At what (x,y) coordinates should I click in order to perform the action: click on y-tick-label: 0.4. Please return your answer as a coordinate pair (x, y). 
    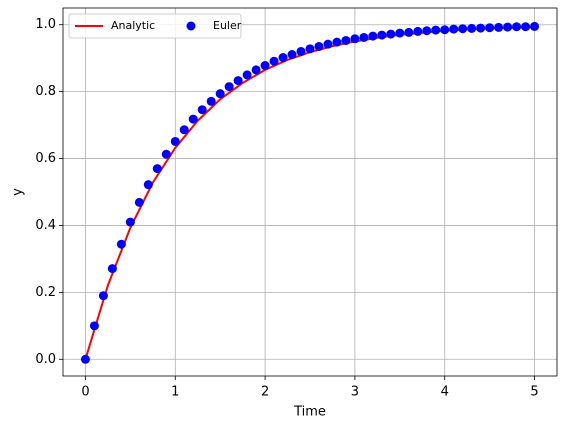
    Looking at the image, I should click on (45, 225).